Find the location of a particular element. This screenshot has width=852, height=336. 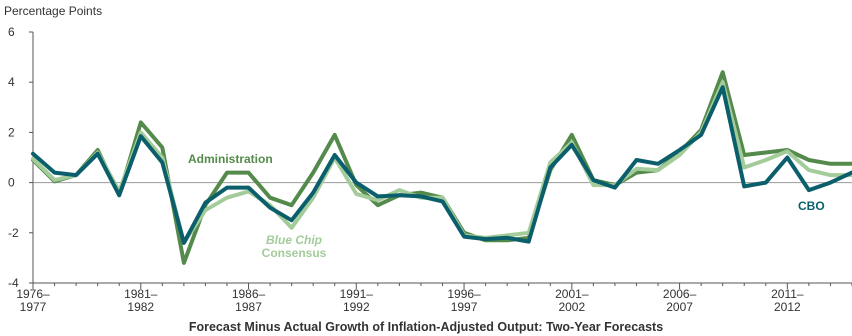

y-axis: 6 4 2 0 -2 -4 is located at coordinates (21, 157).